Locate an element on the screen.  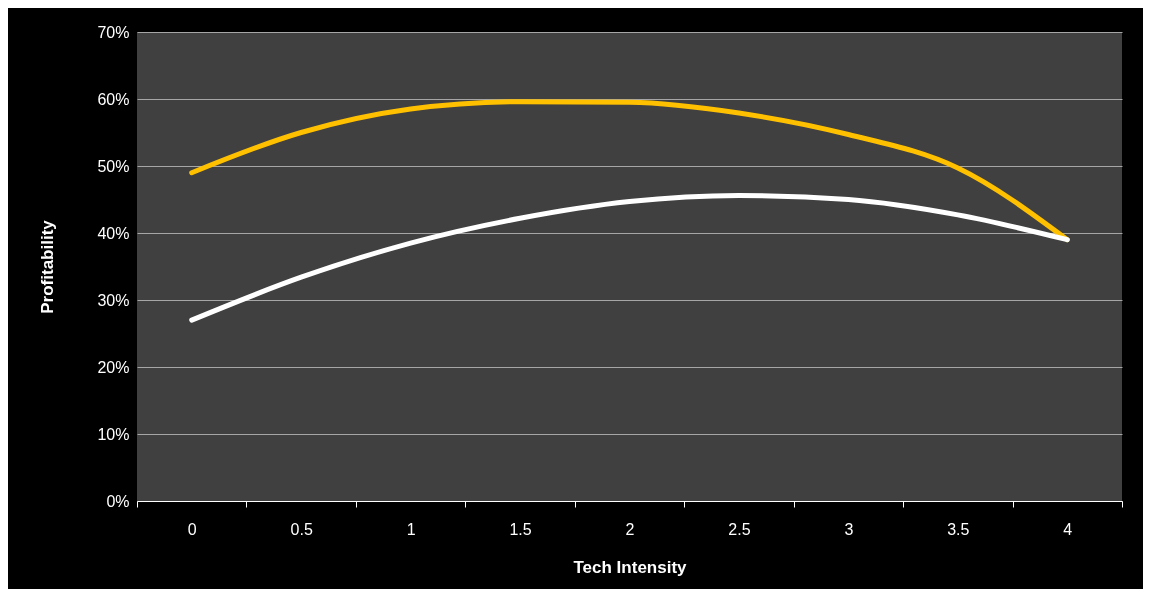
y-tick-label: 20% is located at coordinates (113, 367).